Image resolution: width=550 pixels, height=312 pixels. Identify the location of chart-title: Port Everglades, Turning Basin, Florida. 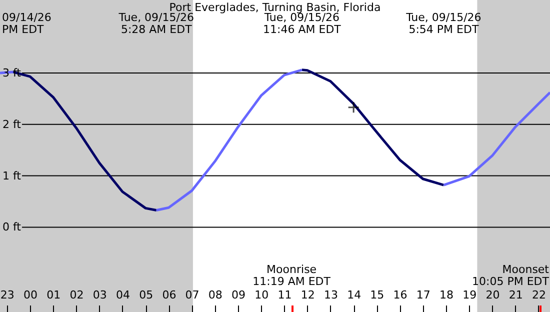
(275, 7).